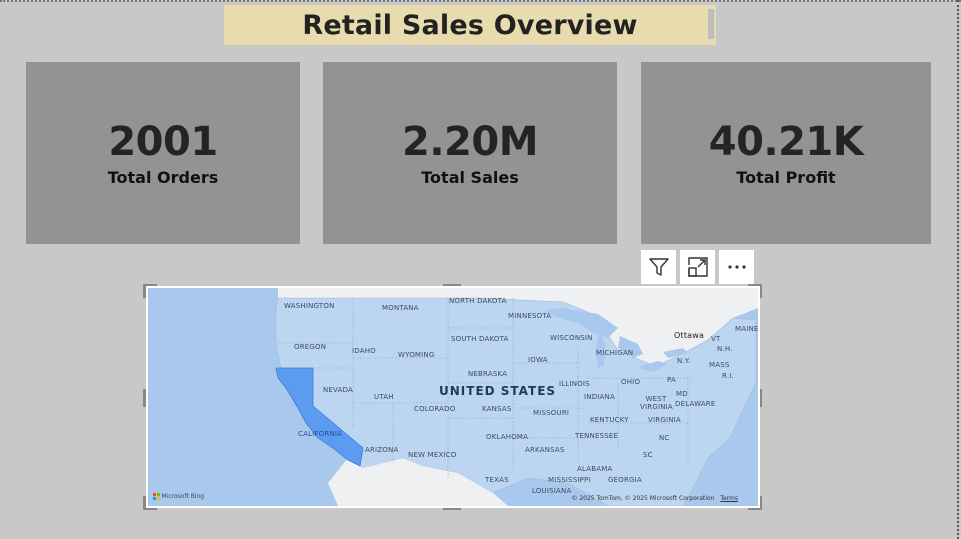  What do you see at coordinates (145, 503) in the screenshot?
I see `resize-handle-bl-v` at bounding box center [145, 503].